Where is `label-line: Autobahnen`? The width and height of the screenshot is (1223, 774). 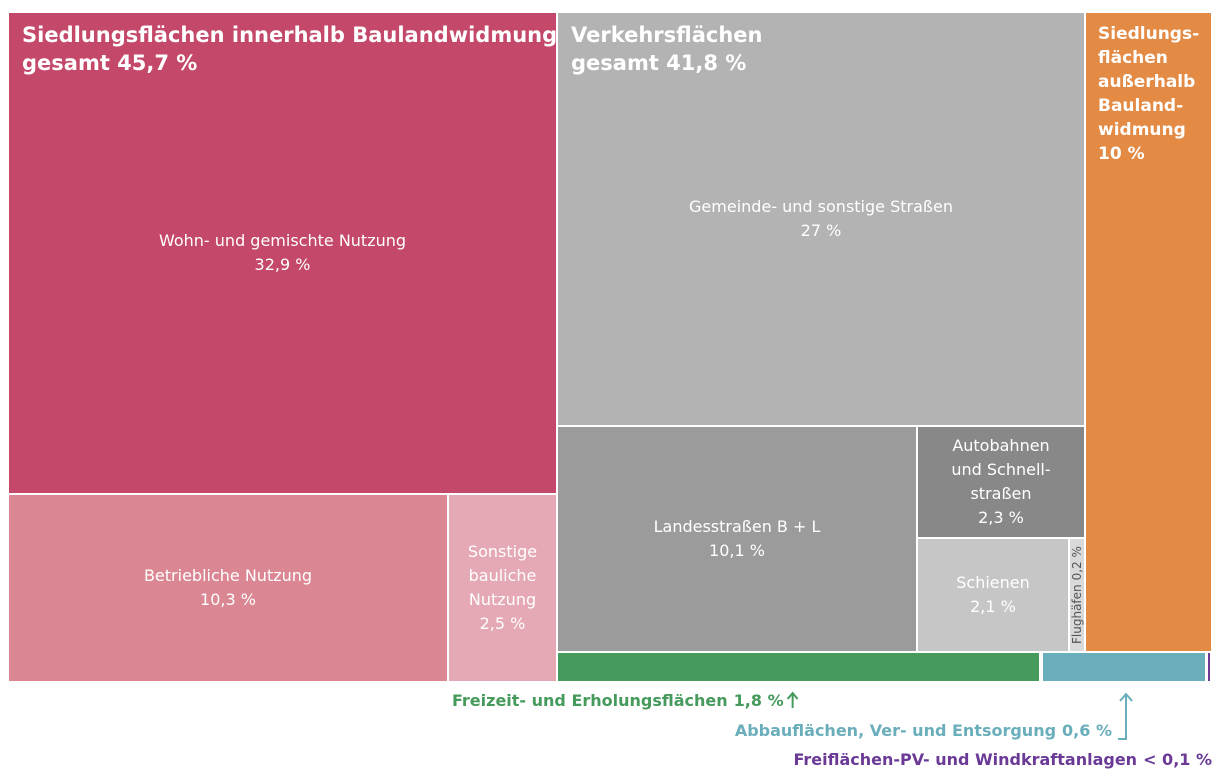 label-line: Autobahnen is located at coordinates (1000, 445).